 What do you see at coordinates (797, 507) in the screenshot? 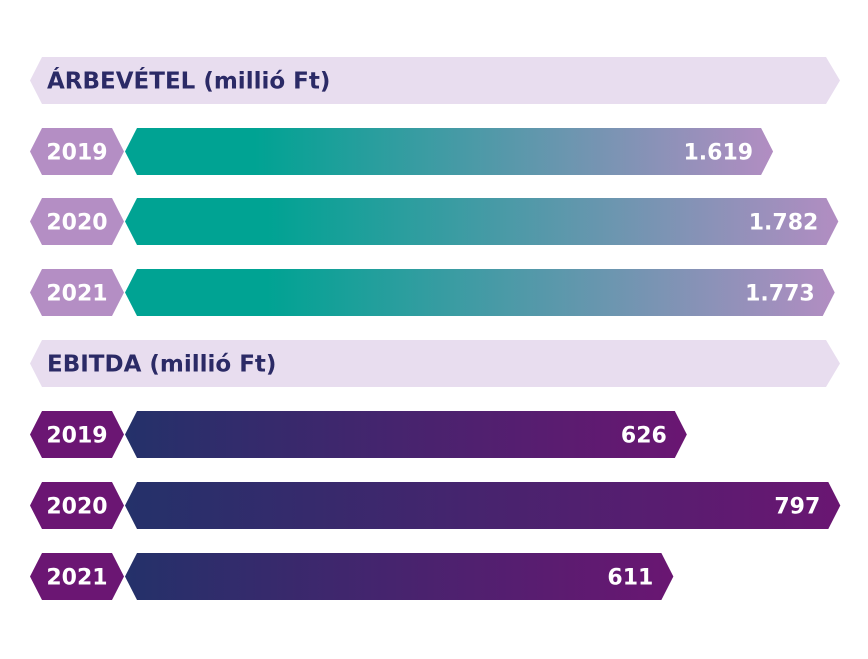
I see `value-label: 797` at bounding box center [797, 507].